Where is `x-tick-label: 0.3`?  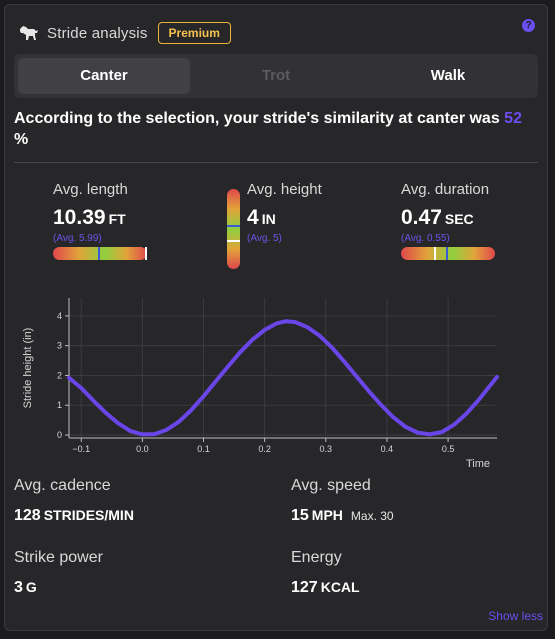 x-tick-label: 0.3 is located at coordinates (326, 449).